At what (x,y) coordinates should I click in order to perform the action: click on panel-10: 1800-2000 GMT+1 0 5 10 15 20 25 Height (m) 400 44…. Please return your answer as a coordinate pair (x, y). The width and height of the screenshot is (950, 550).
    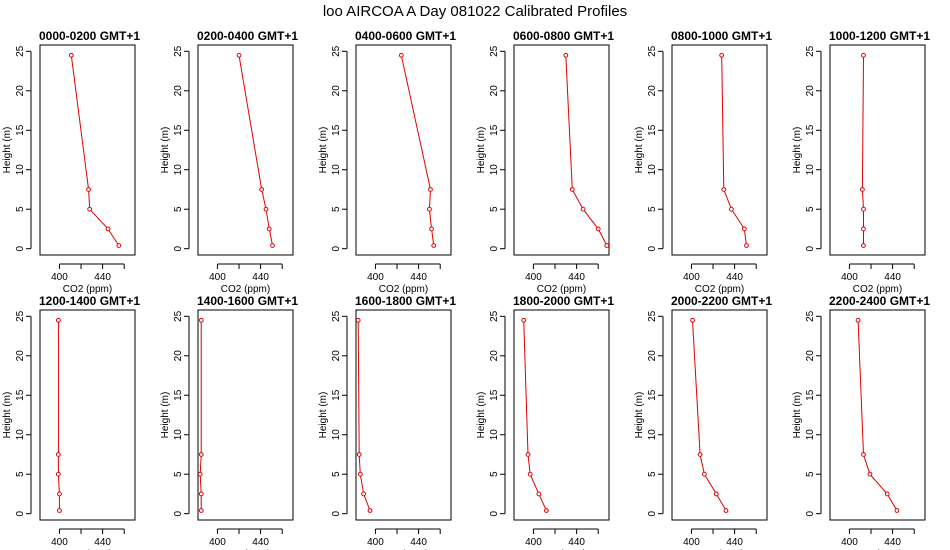
    Looking at the image, I should click on (545, 422).